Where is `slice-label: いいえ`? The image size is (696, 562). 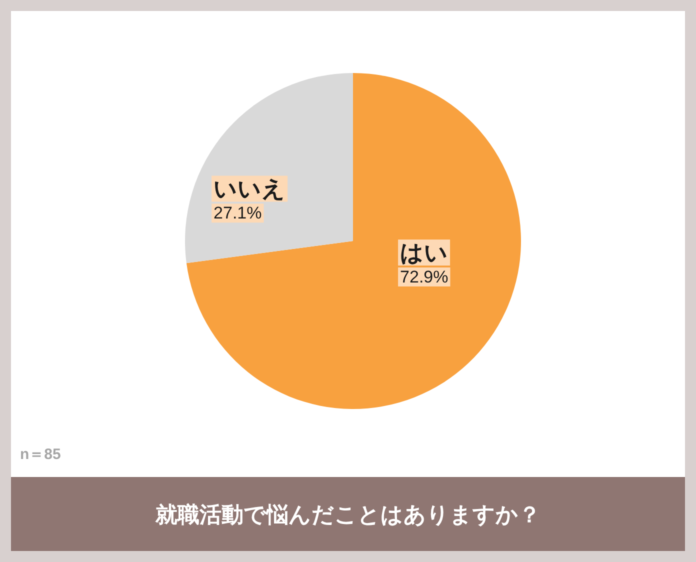 slice-label: いいえ is located at coordinates (250, 189).